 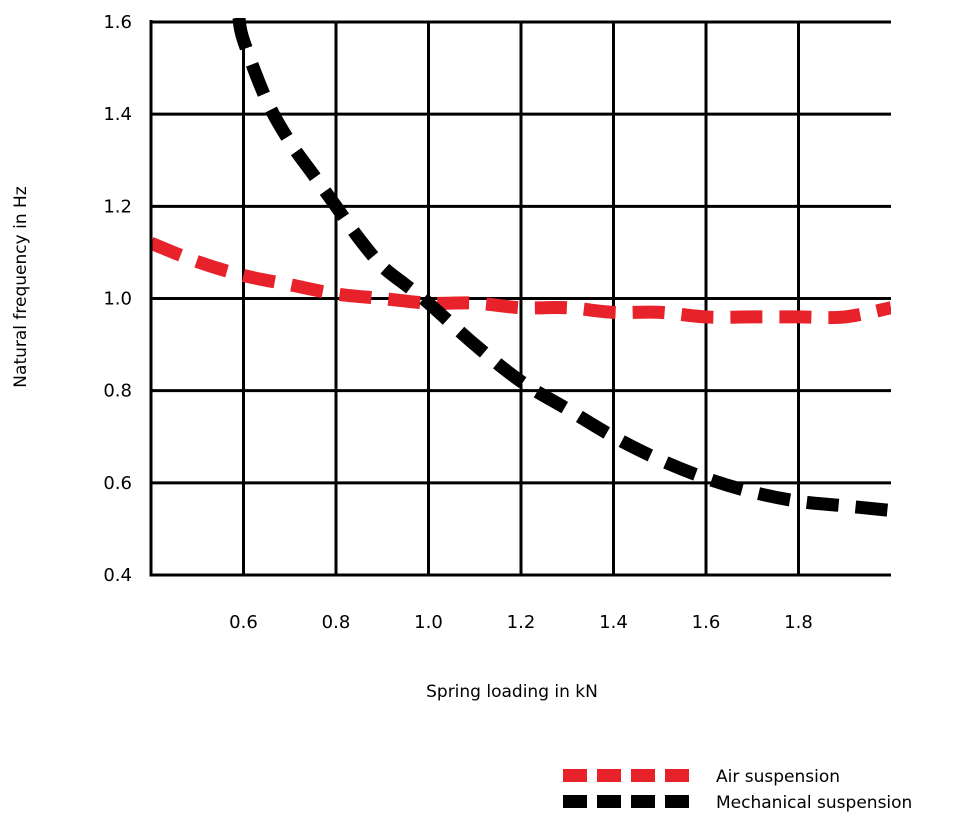 I want to click on y-tick-label-0: 0.4, so click(x=117, y=575).